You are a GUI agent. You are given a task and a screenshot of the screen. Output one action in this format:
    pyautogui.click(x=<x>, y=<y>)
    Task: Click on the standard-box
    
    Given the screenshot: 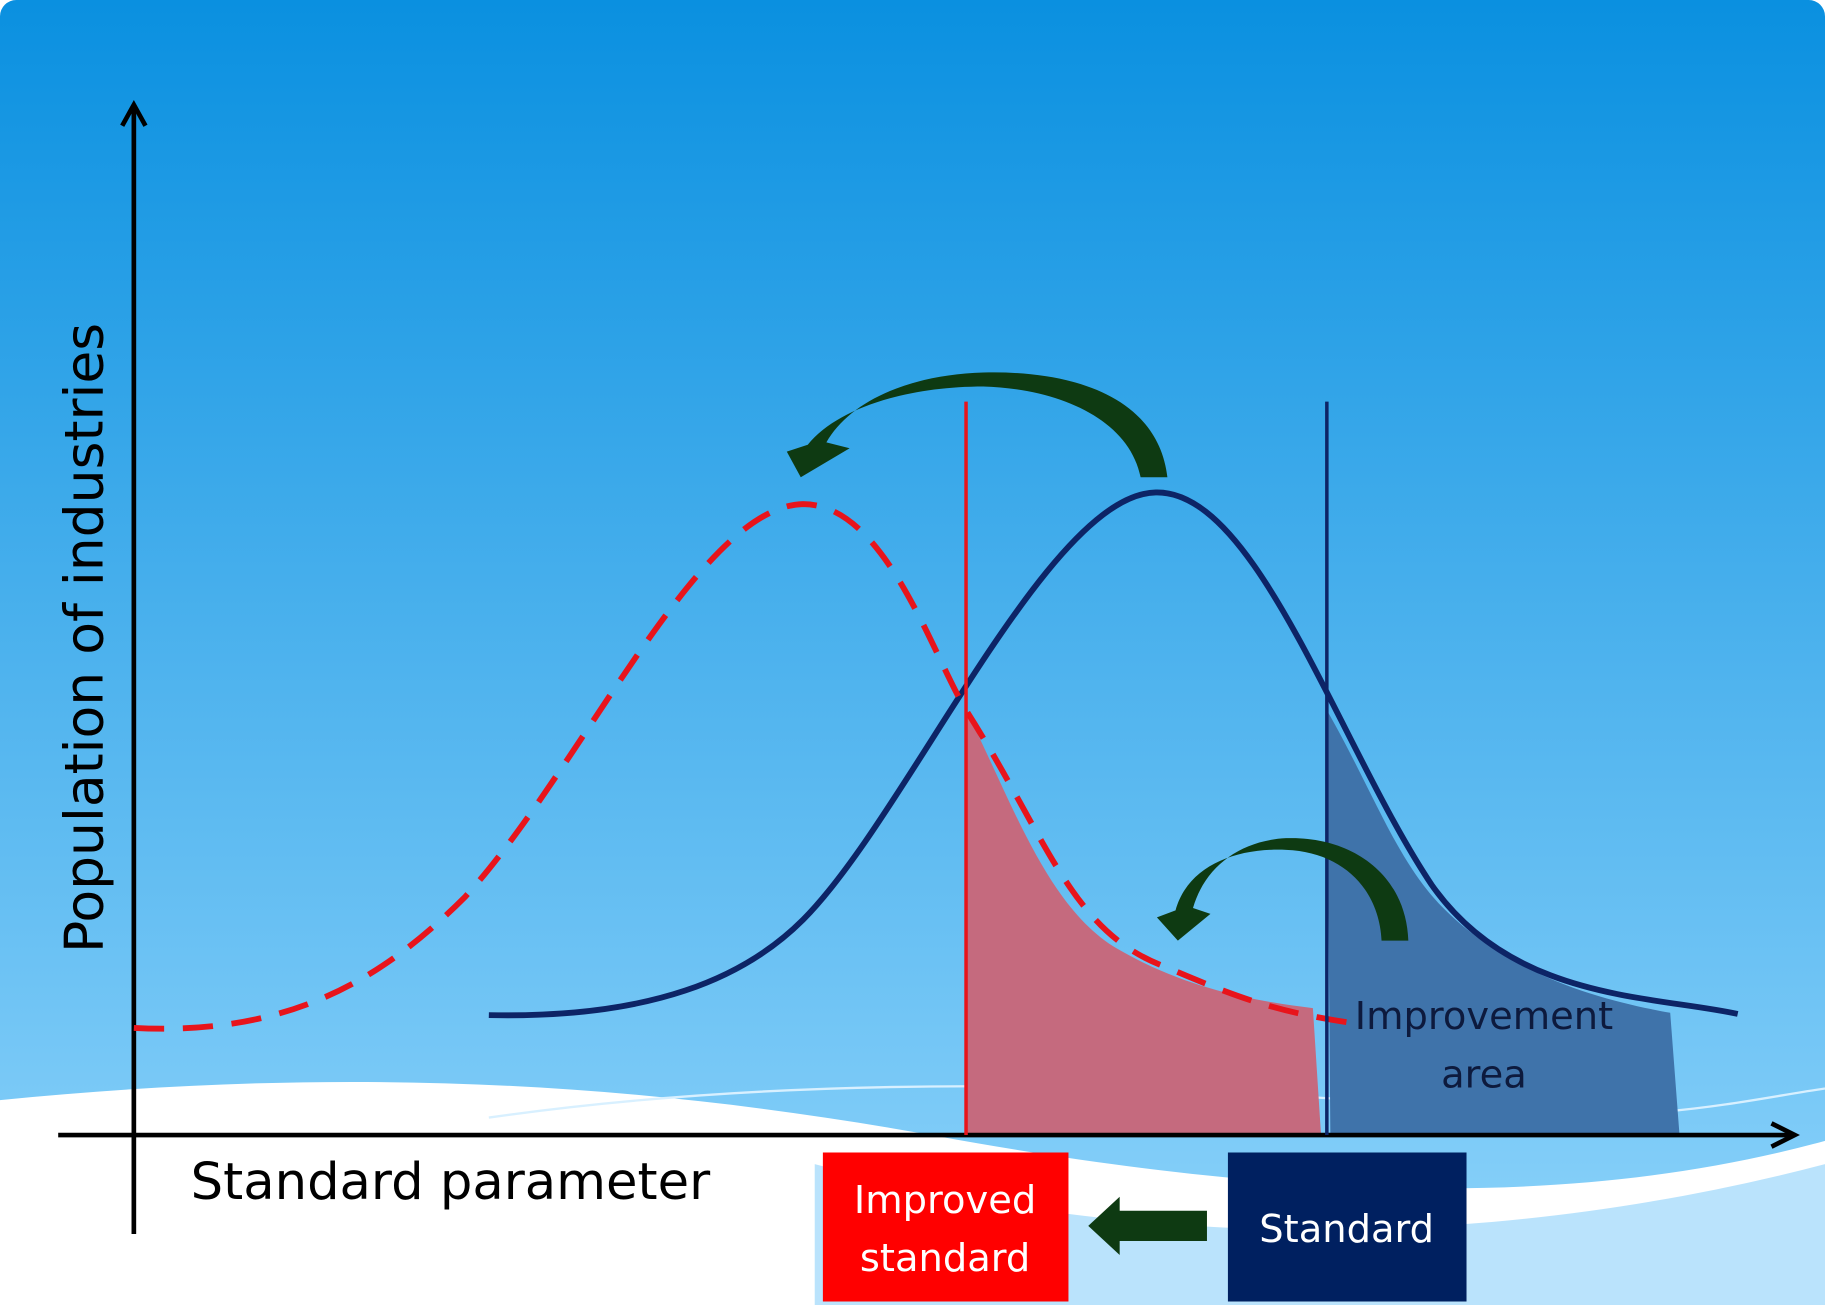 What is the action you would take?
    pyautogui.click(x=1347, y=1227)
    